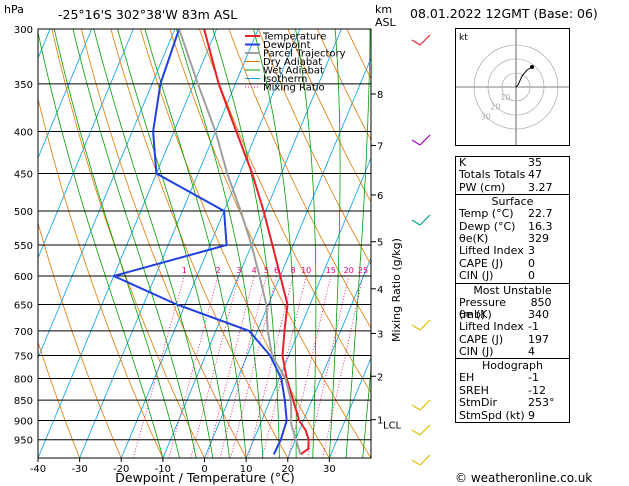 Image resolution: width=629 pixels, height=486 pixels. Describe the element at coordinates (204, 469) in the screenshot. I see `x-tick-label: 0` at that location.